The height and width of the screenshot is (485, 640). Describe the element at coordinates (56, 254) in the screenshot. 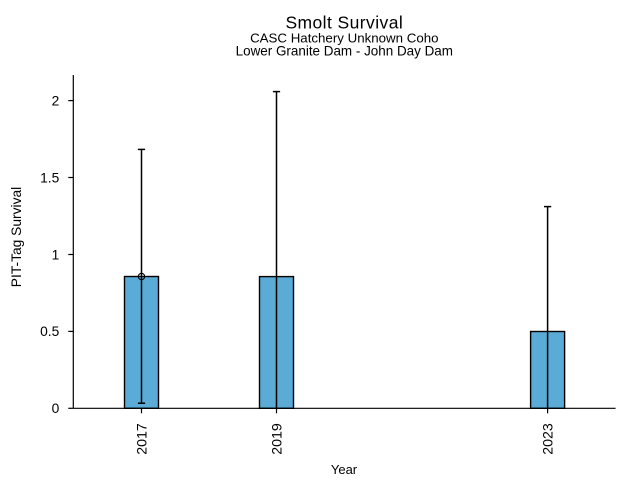

I see `svg-text: 1` at that location.